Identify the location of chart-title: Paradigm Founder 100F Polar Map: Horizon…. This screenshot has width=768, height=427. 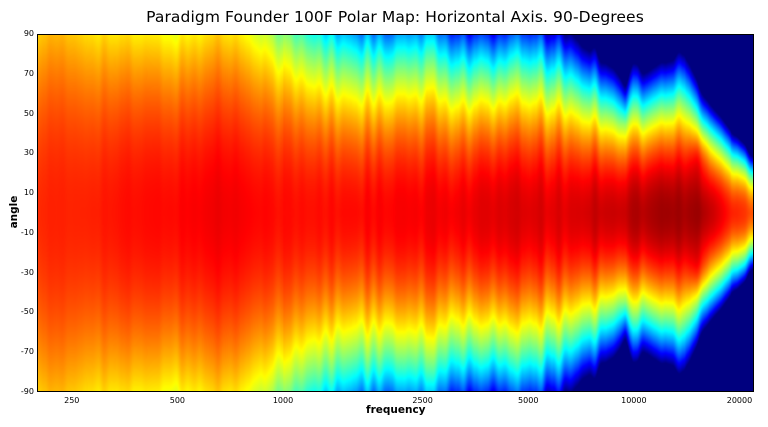
(395, 17).